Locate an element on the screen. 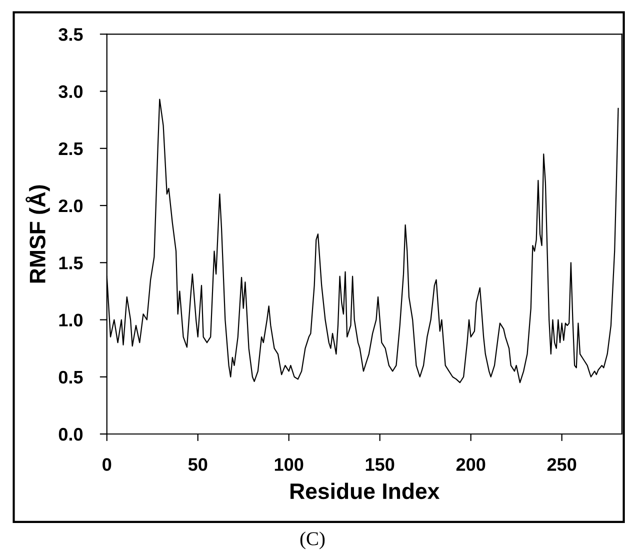 This screenshot has width=625, height=560. y-tick-label: 2.0 is located at coordinates (70, 205).